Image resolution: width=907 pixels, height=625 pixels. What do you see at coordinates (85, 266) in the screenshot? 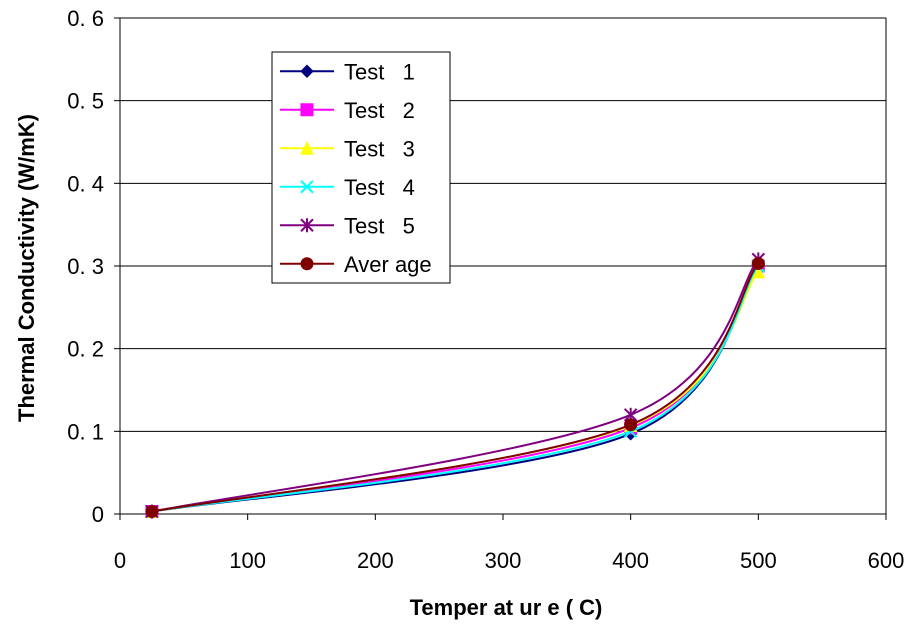
I see `y-tick-label: 0. 3` at bounding box center [85, 266].